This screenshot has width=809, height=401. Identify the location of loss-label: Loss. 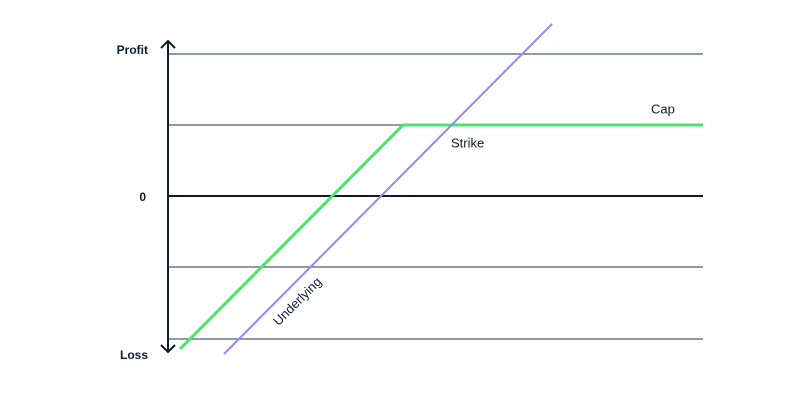
(134, 355).